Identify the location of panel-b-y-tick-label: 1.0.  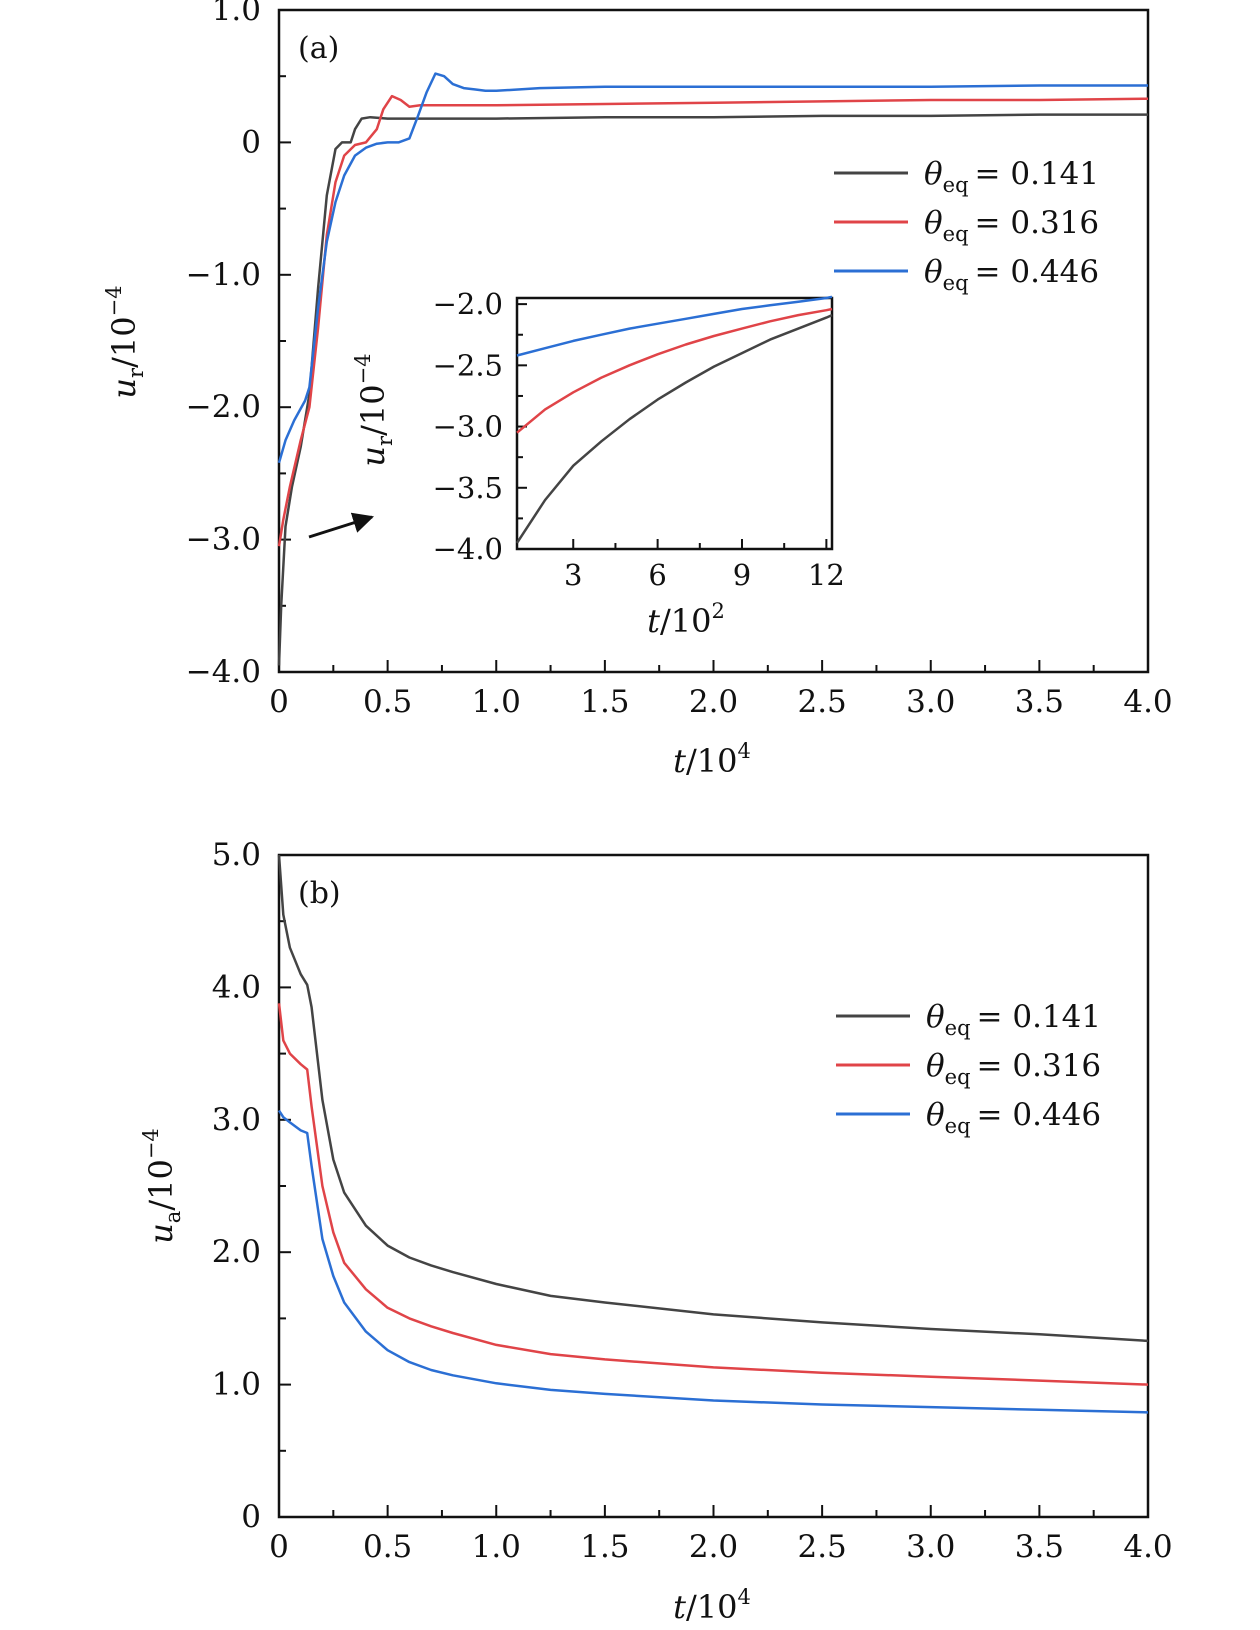
(236, 1385).